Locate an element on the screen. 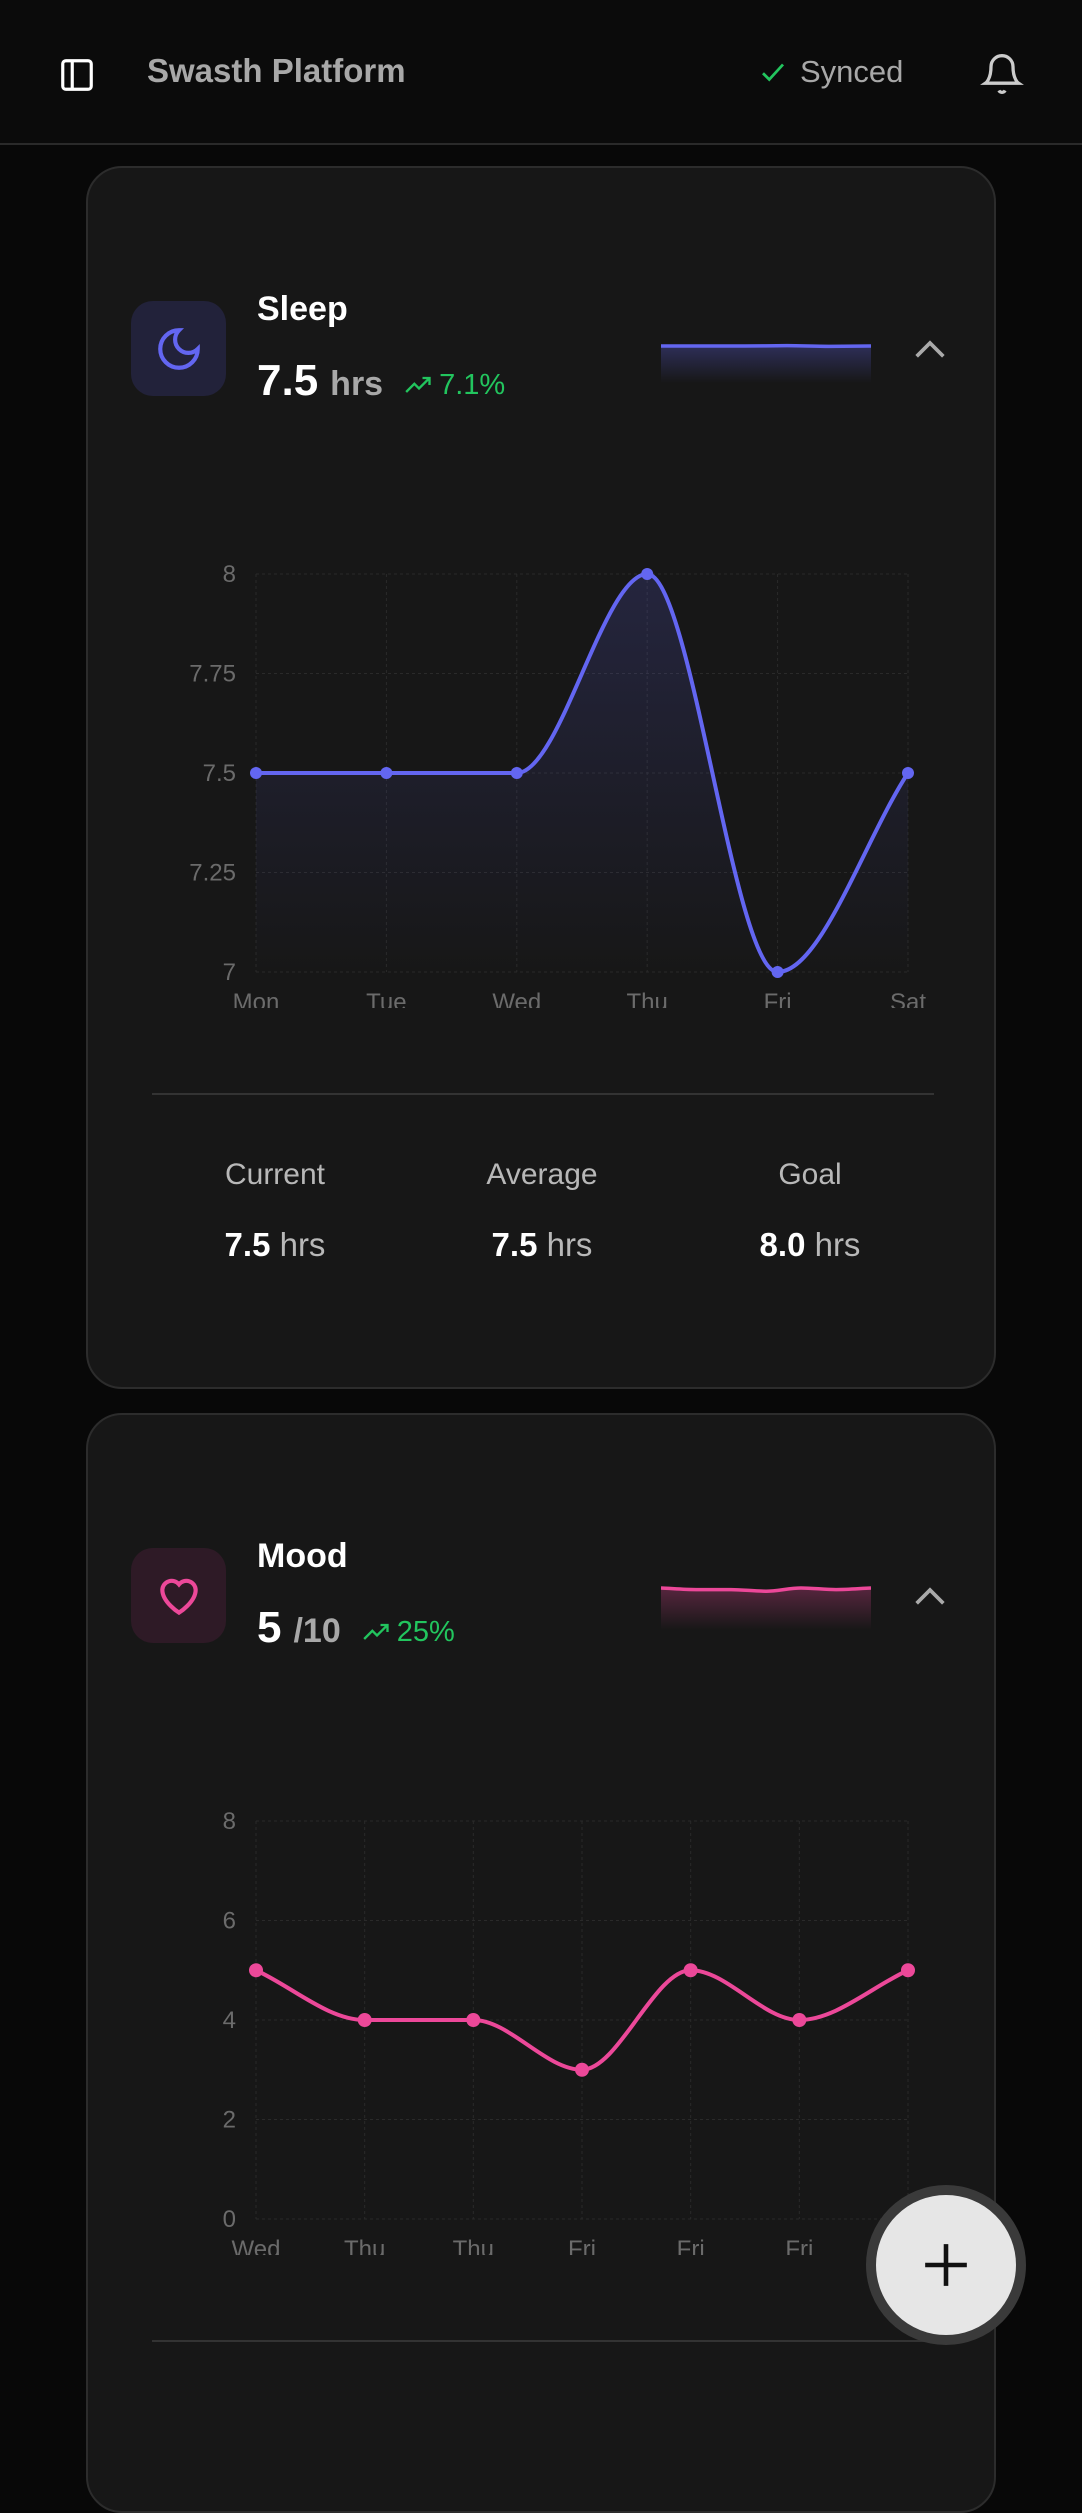 Image resolution: width=1082 pixels, height=2513 pixels. sleep-value: 7.5 hrs 7.1% is located at coordinates (381, 381).